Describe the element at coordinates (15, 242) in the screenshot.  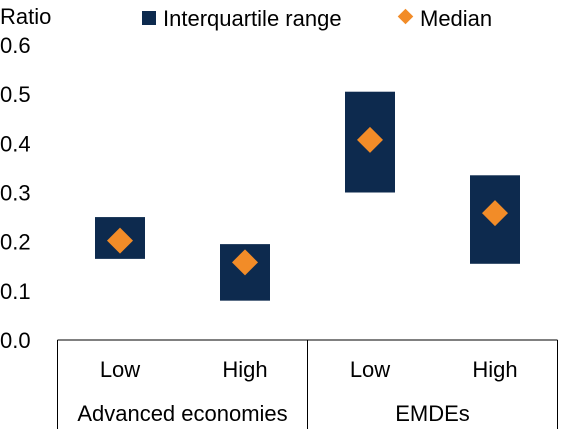
I see `y-tick-label: 0.2` at that location.